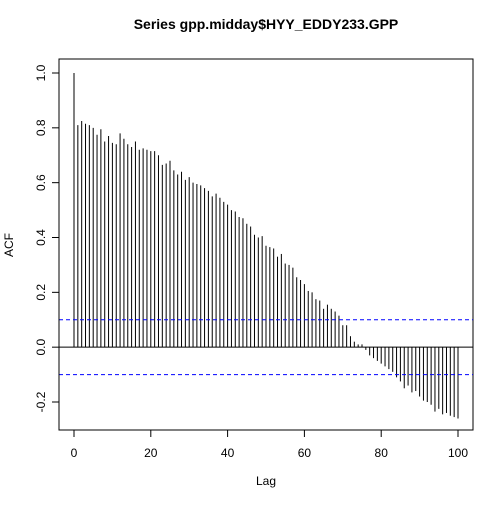 The image size is (504, 509). Describe the element at coordinates (151, 453) in the screenshot. I see `x-tick-label-20: 20` at that location.